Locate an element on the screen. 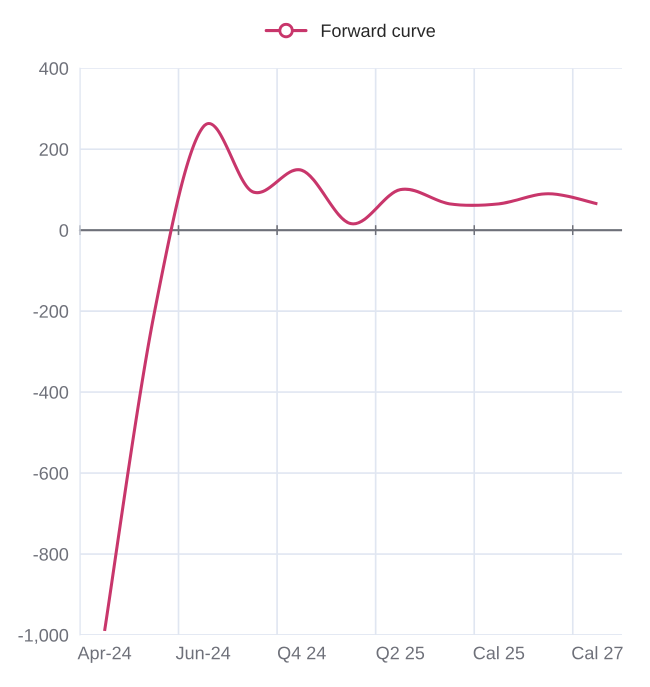  x-tick-label: Jun-24 is located at coordinates (203, 653).